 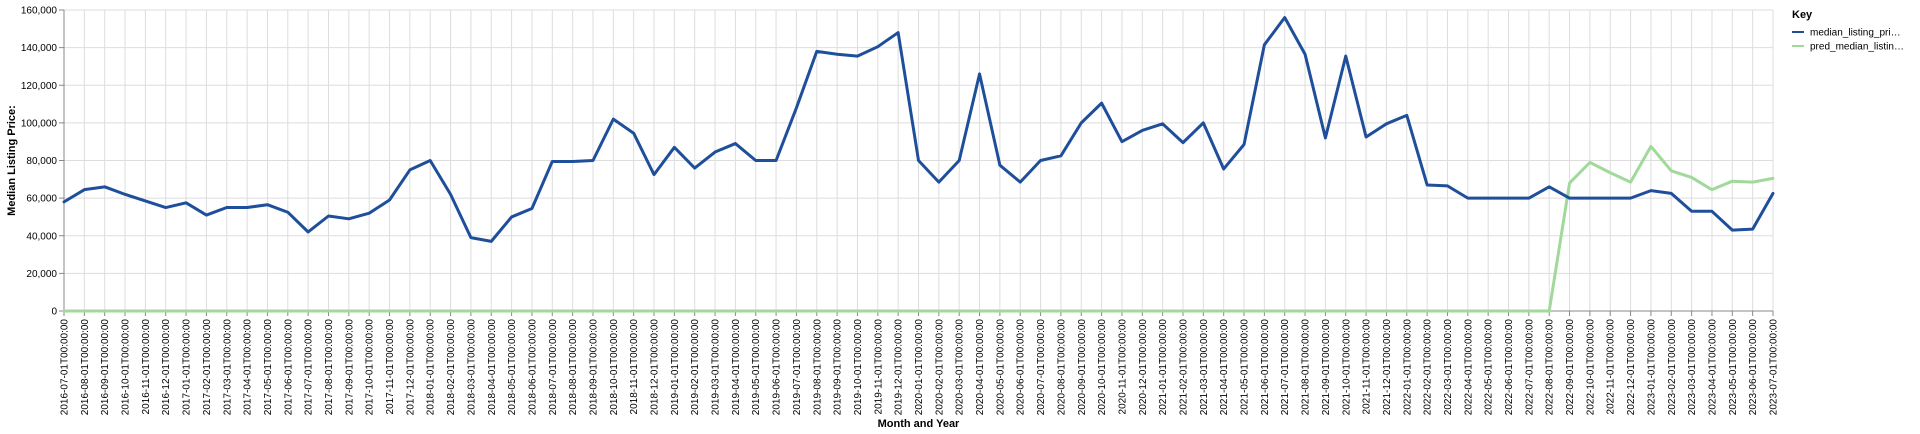 What do you see at coordinates (1651, 367) in the screenshot?
I see `x-tick-label: 2023-01-01T00:00:00` at bounding box center [1651, 367].